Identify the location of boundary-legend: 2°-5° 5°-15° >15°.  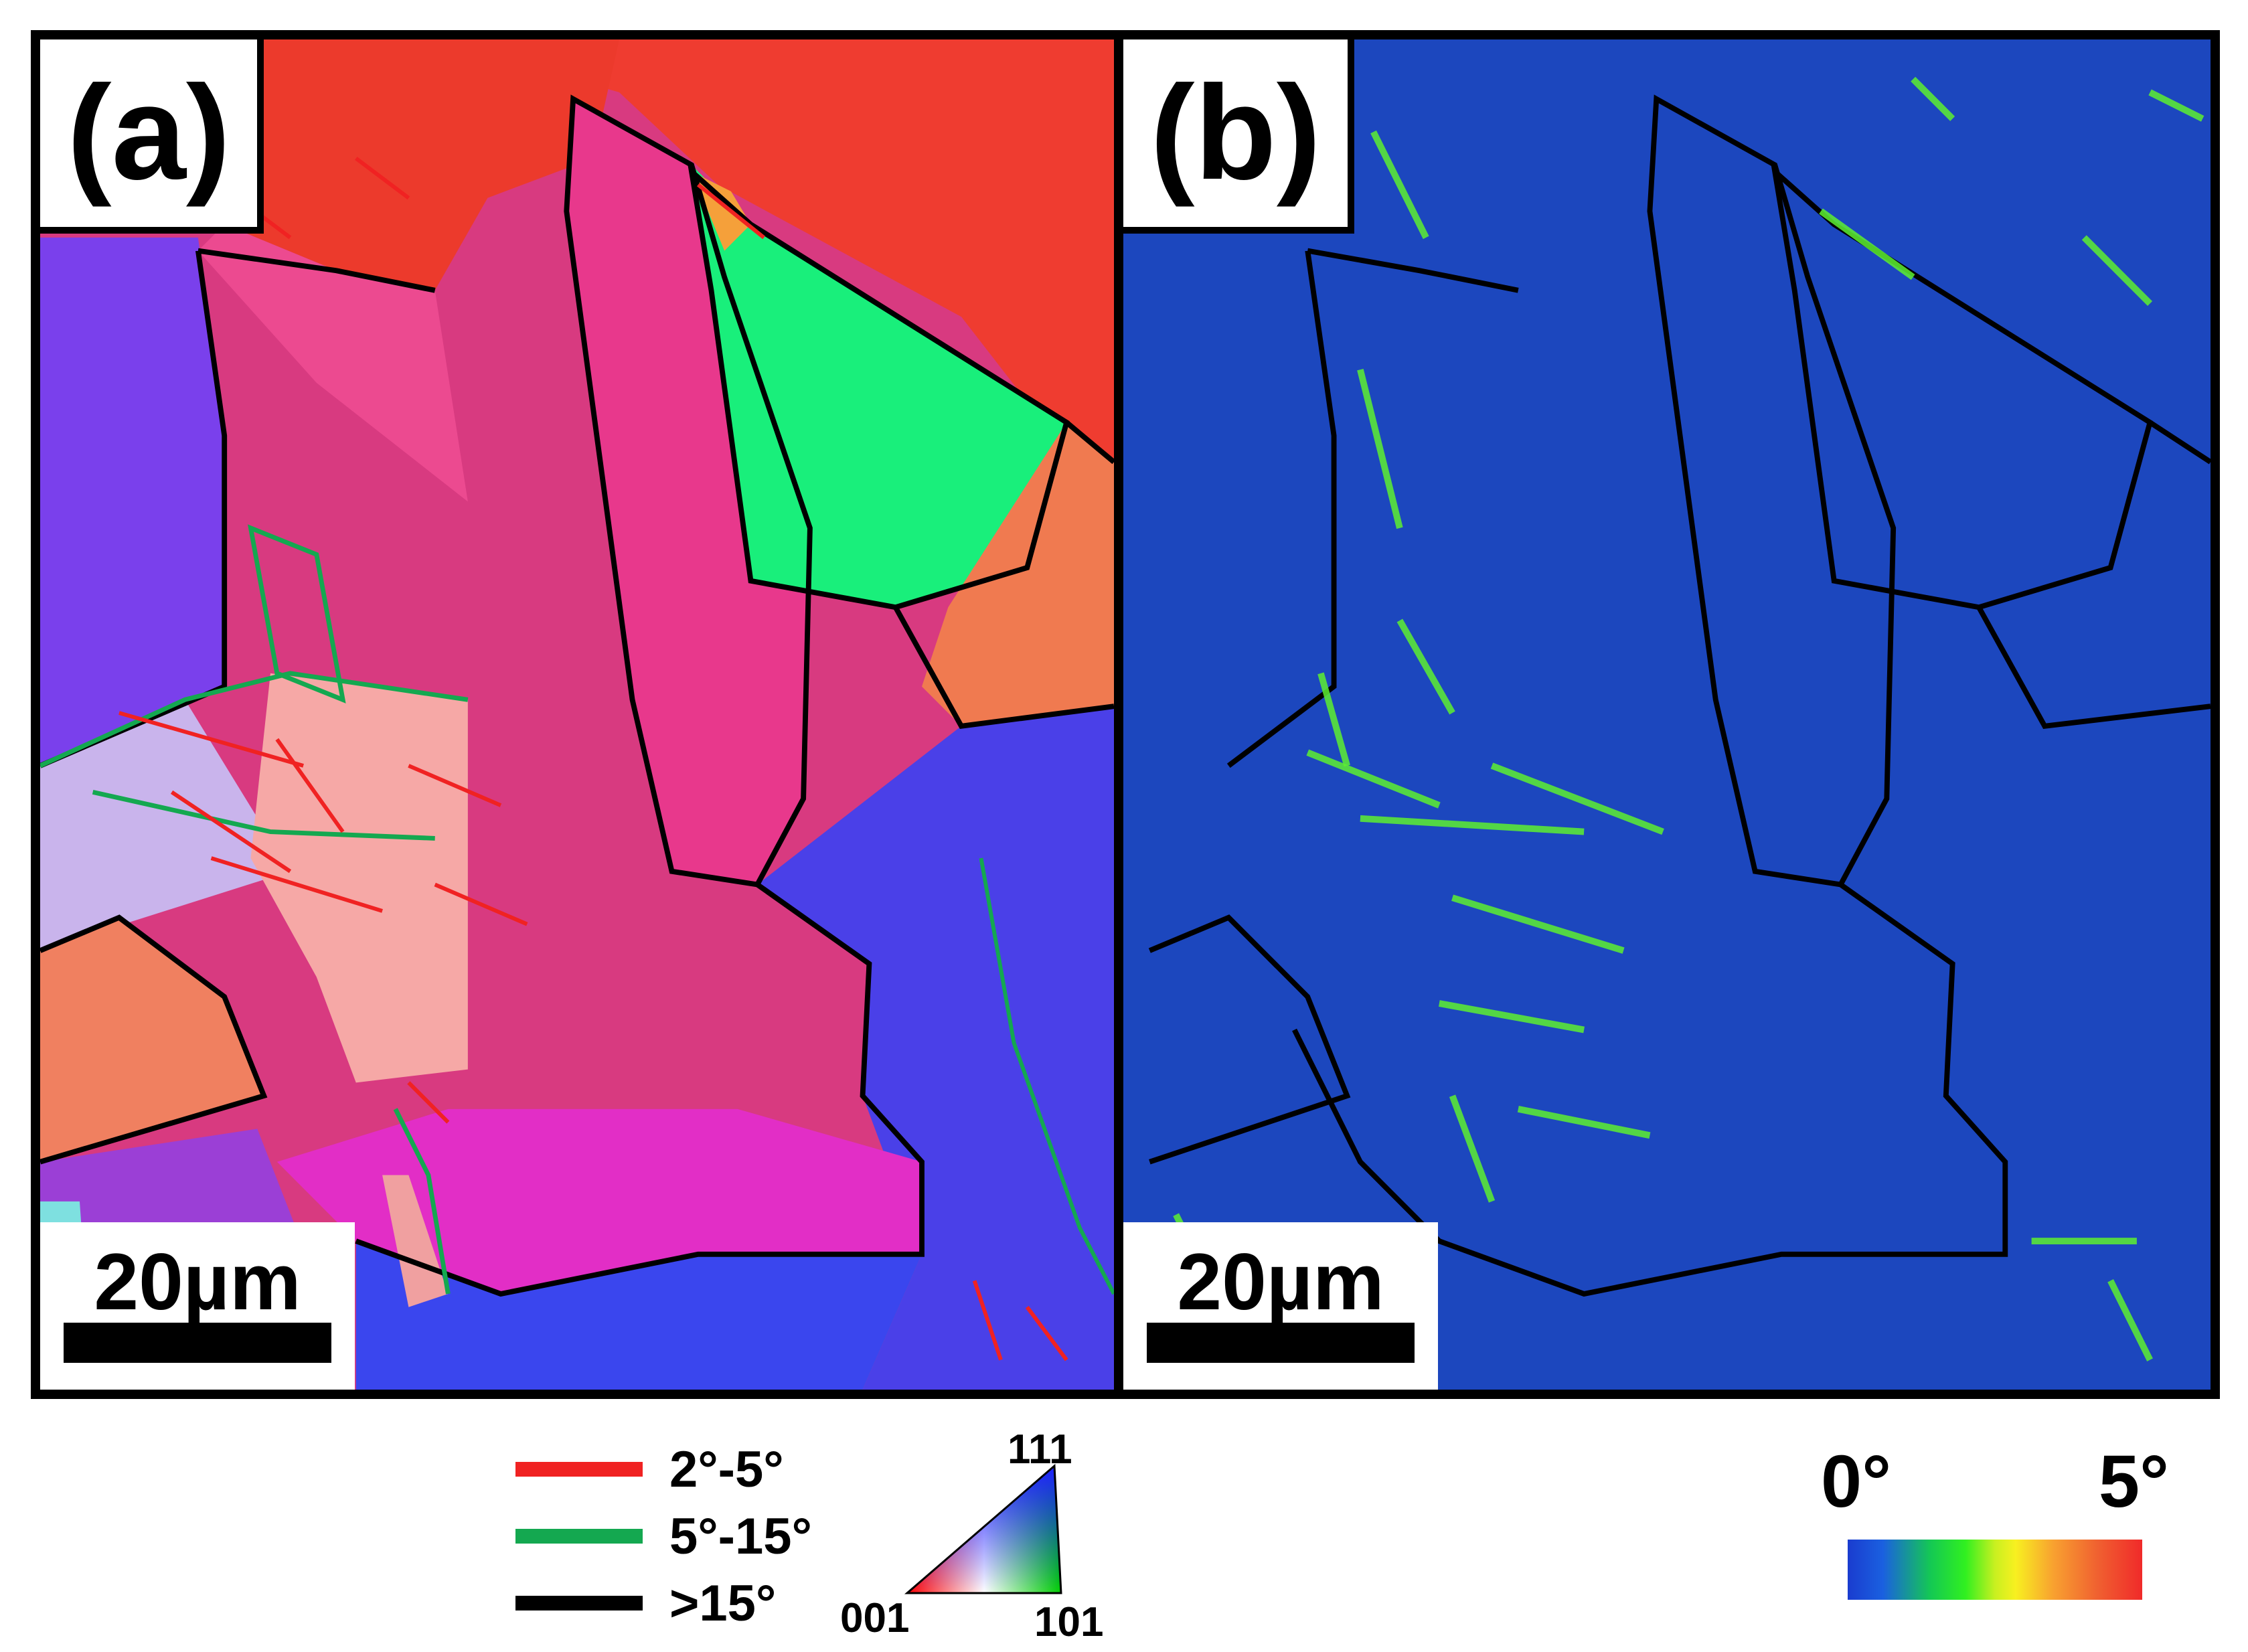
(816, 1533).